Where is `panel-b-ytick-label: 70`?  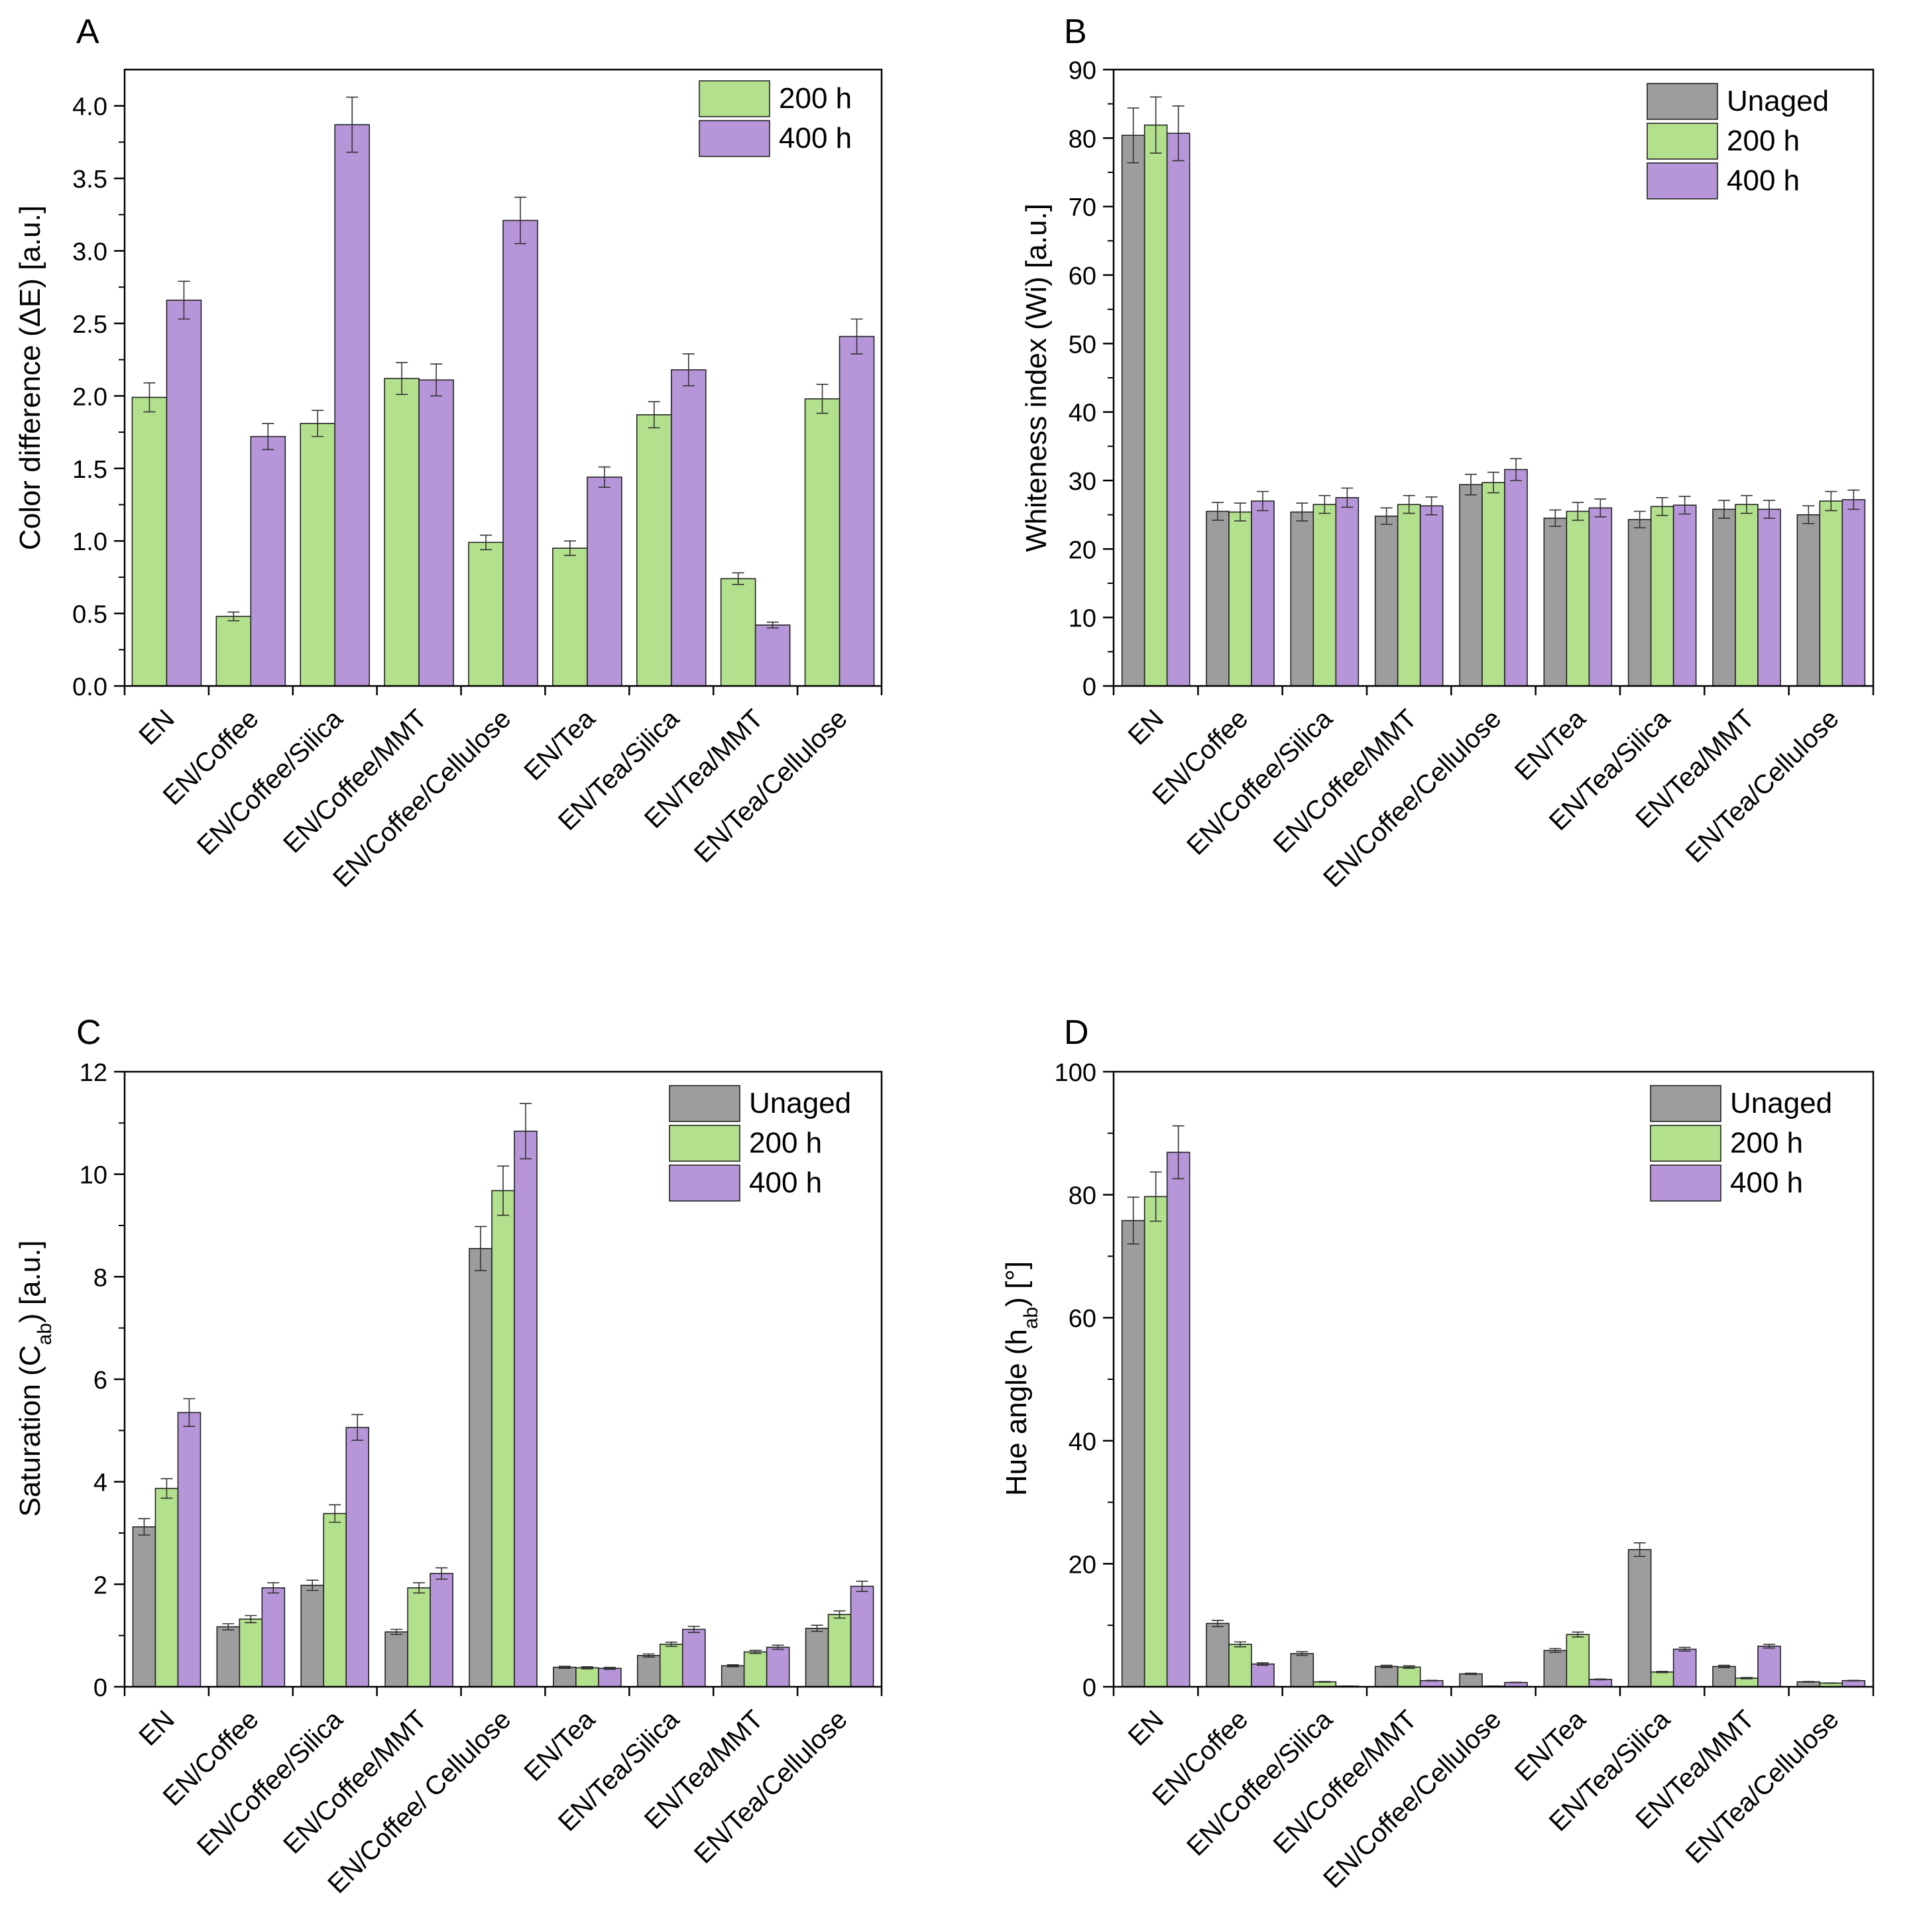
panel-b-ytick-label: 70 is located at coordinates (1082, 208).